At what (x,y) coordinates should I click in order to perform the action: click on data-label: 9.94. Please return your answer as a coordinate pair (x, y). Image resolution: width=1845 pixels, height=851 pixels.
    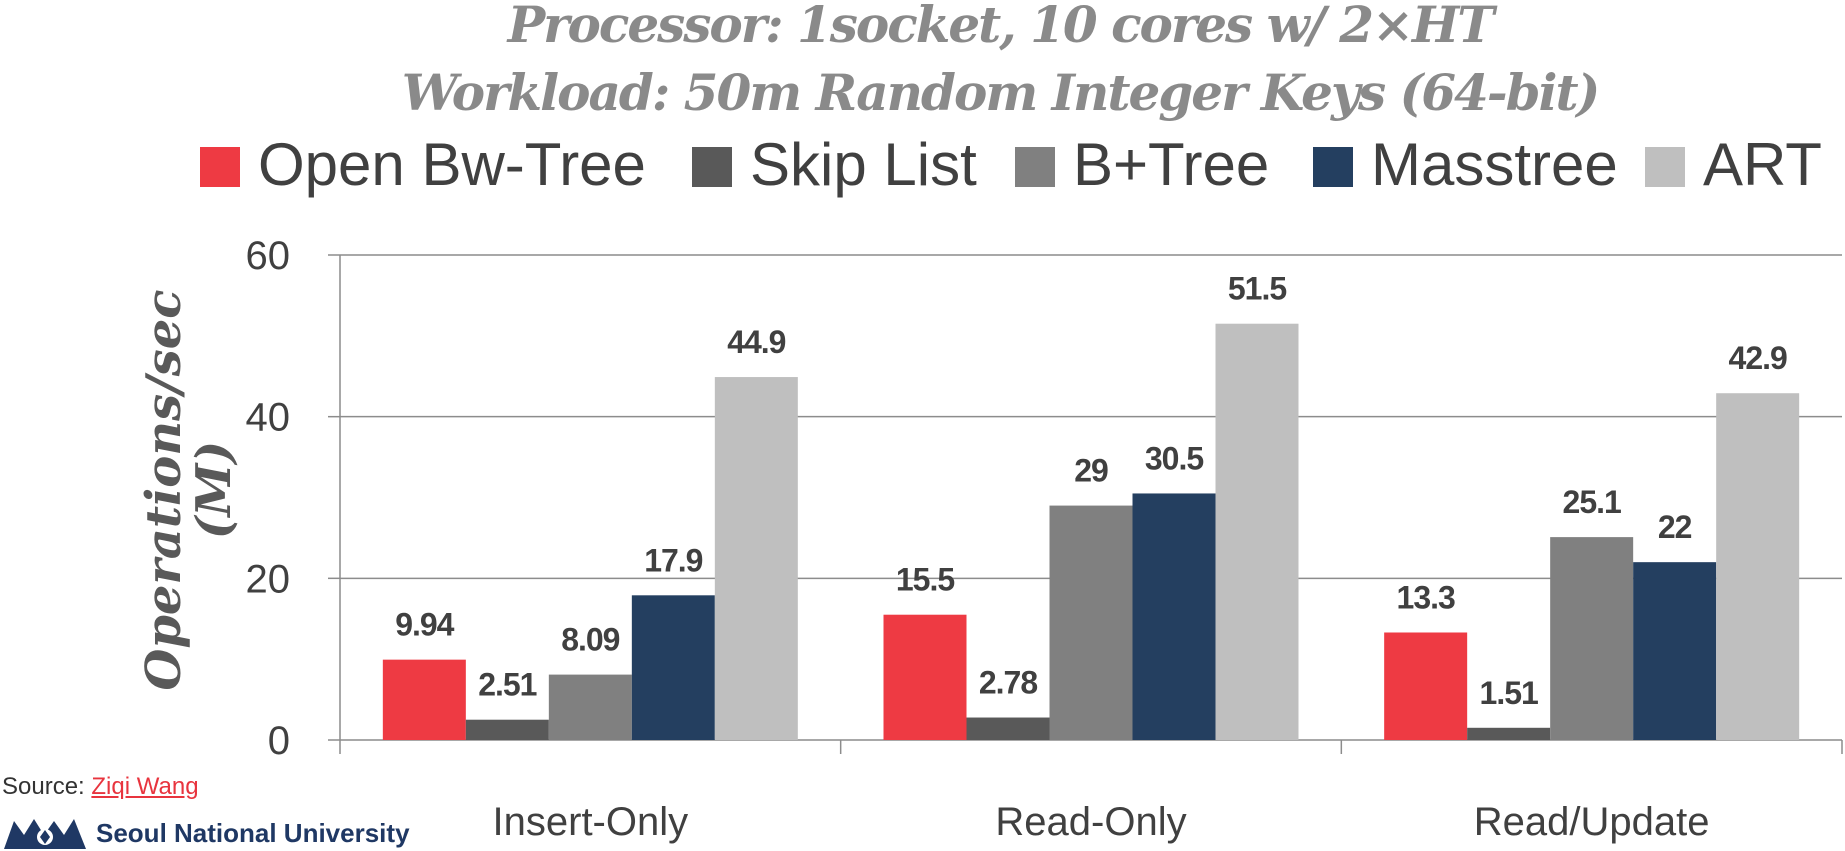
    Looking at the image, I should click on (424, 625).